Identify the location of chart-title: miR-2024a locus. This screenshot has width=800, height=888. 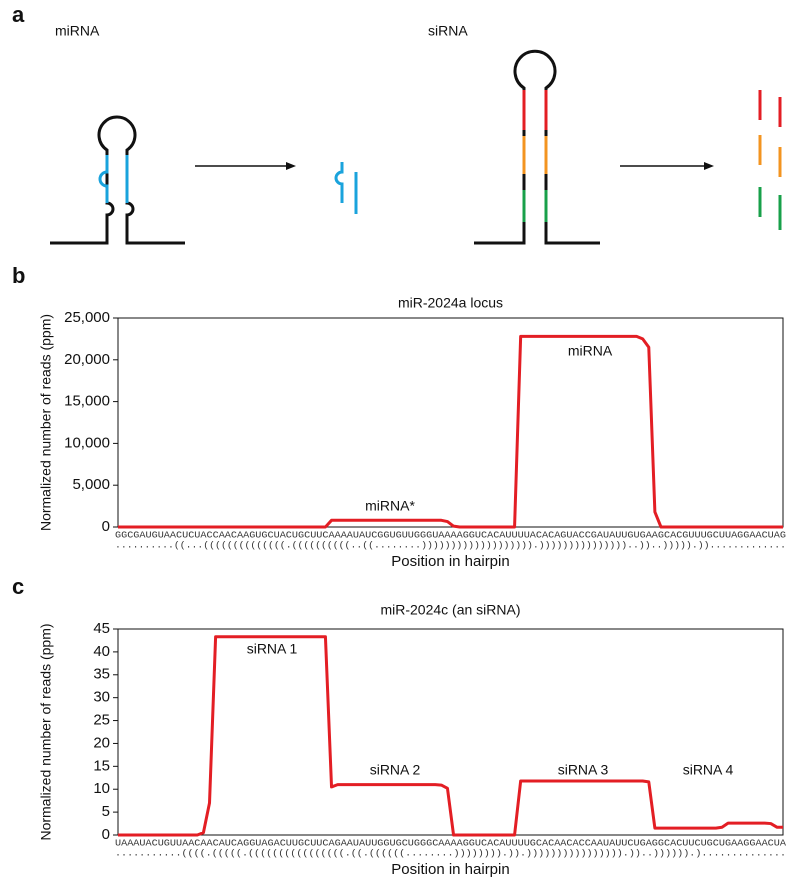
(450, 303).